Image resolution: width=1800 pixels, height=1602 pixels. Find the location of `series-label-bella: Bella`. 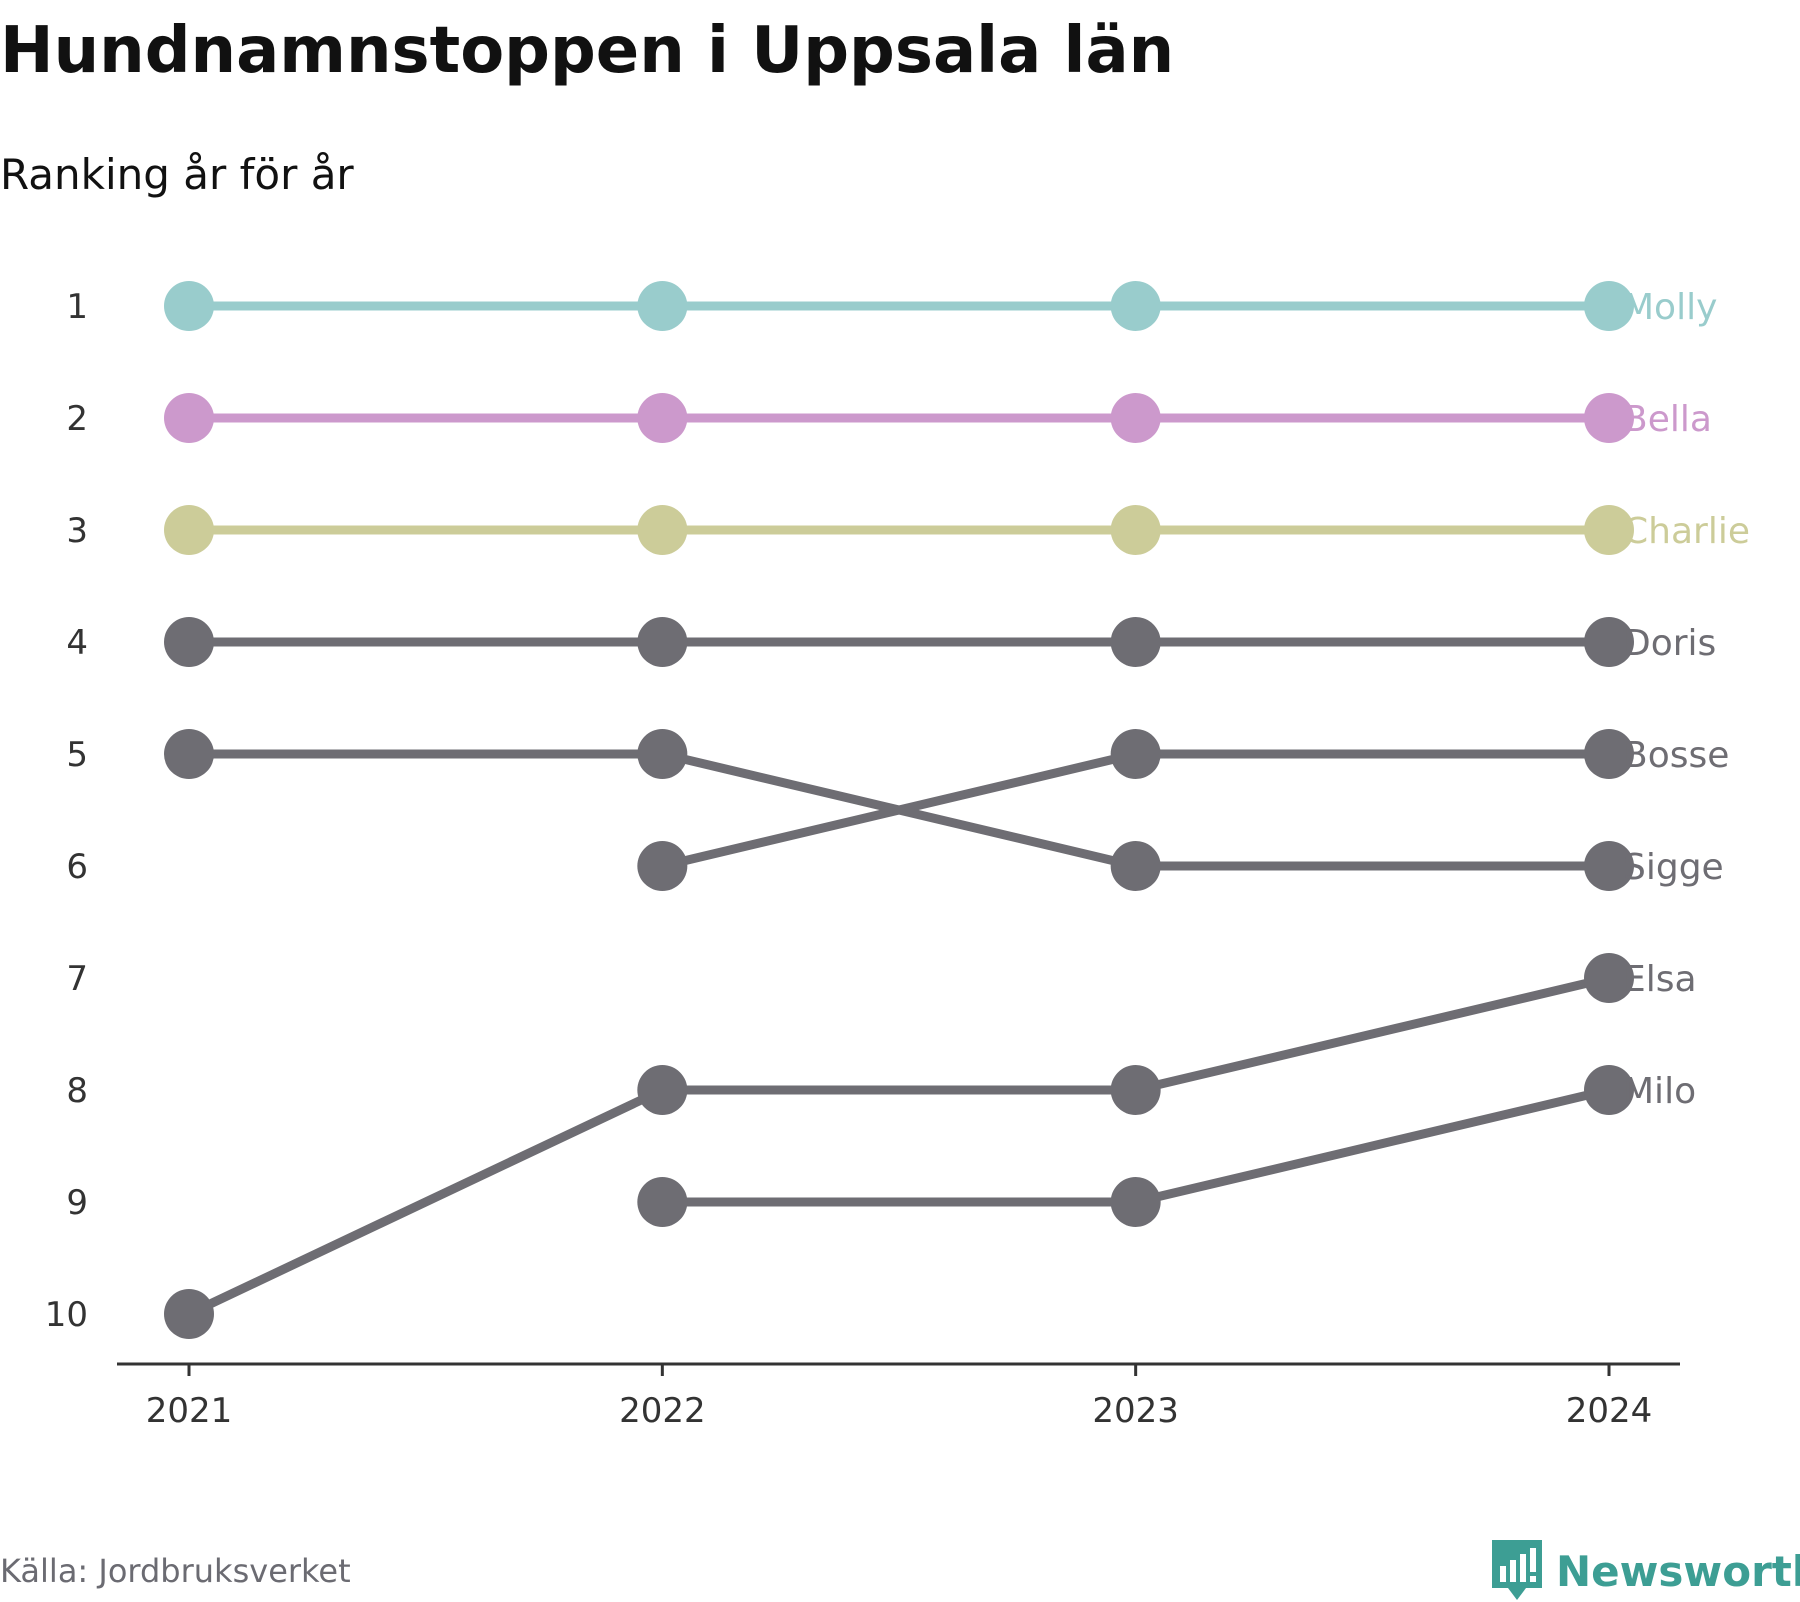

series-label-bella: Bella is located at coordinates (1667, 419).